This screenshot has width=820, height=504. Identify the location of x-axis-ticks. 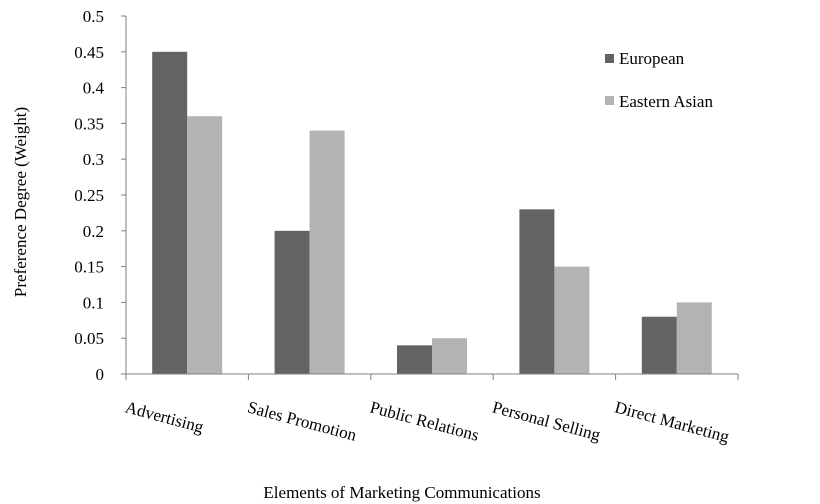
(432, 377).